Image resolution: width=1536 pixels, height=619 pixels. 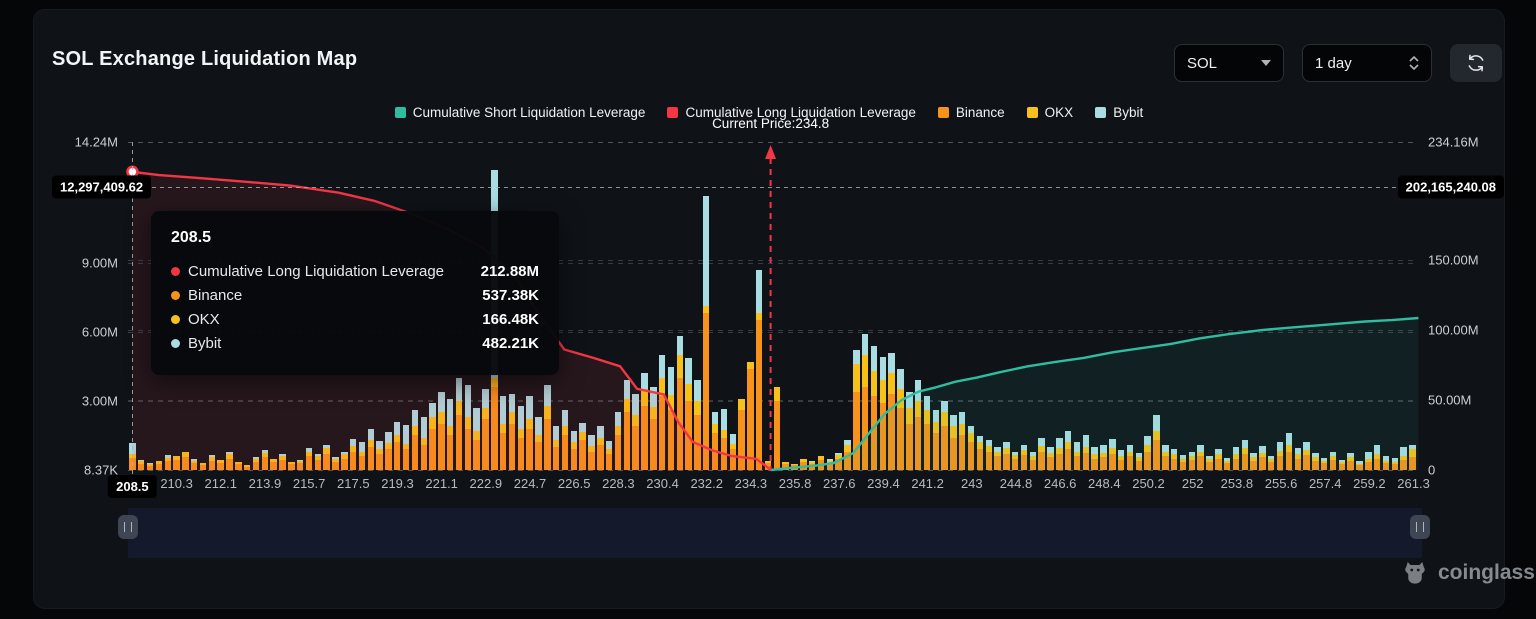 I want to click on range-navigator-track, so click(x=774, y=533).